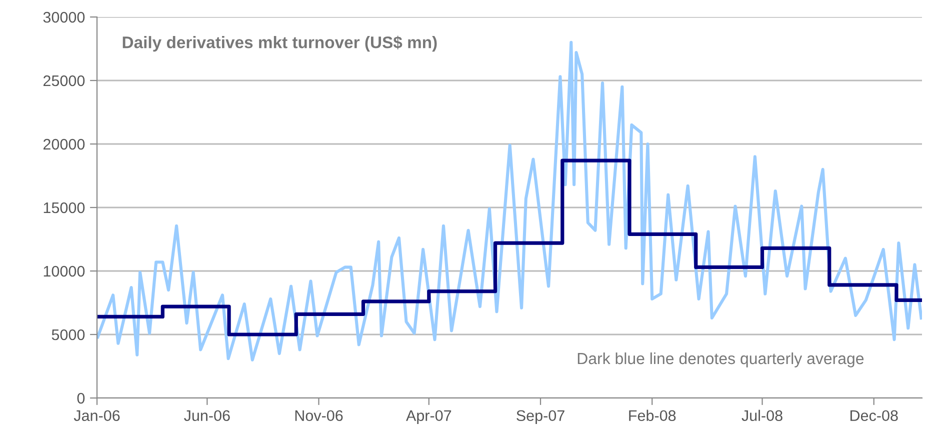  Describe the element at coordinates (874, 416) in the screenshot. I see `x-tick-label: Dec-08` at that location.